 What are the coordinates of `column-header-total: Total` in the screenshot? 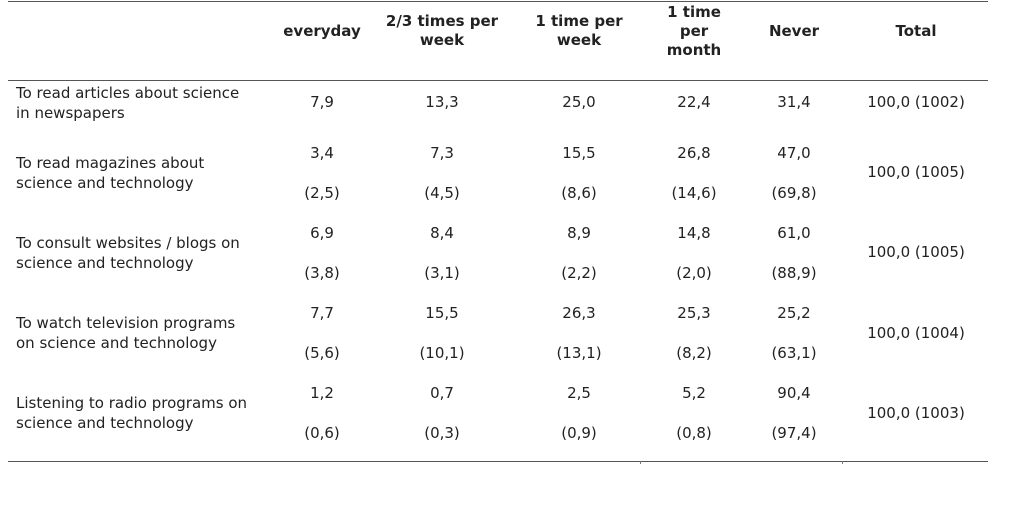 It's located at (916, 31).